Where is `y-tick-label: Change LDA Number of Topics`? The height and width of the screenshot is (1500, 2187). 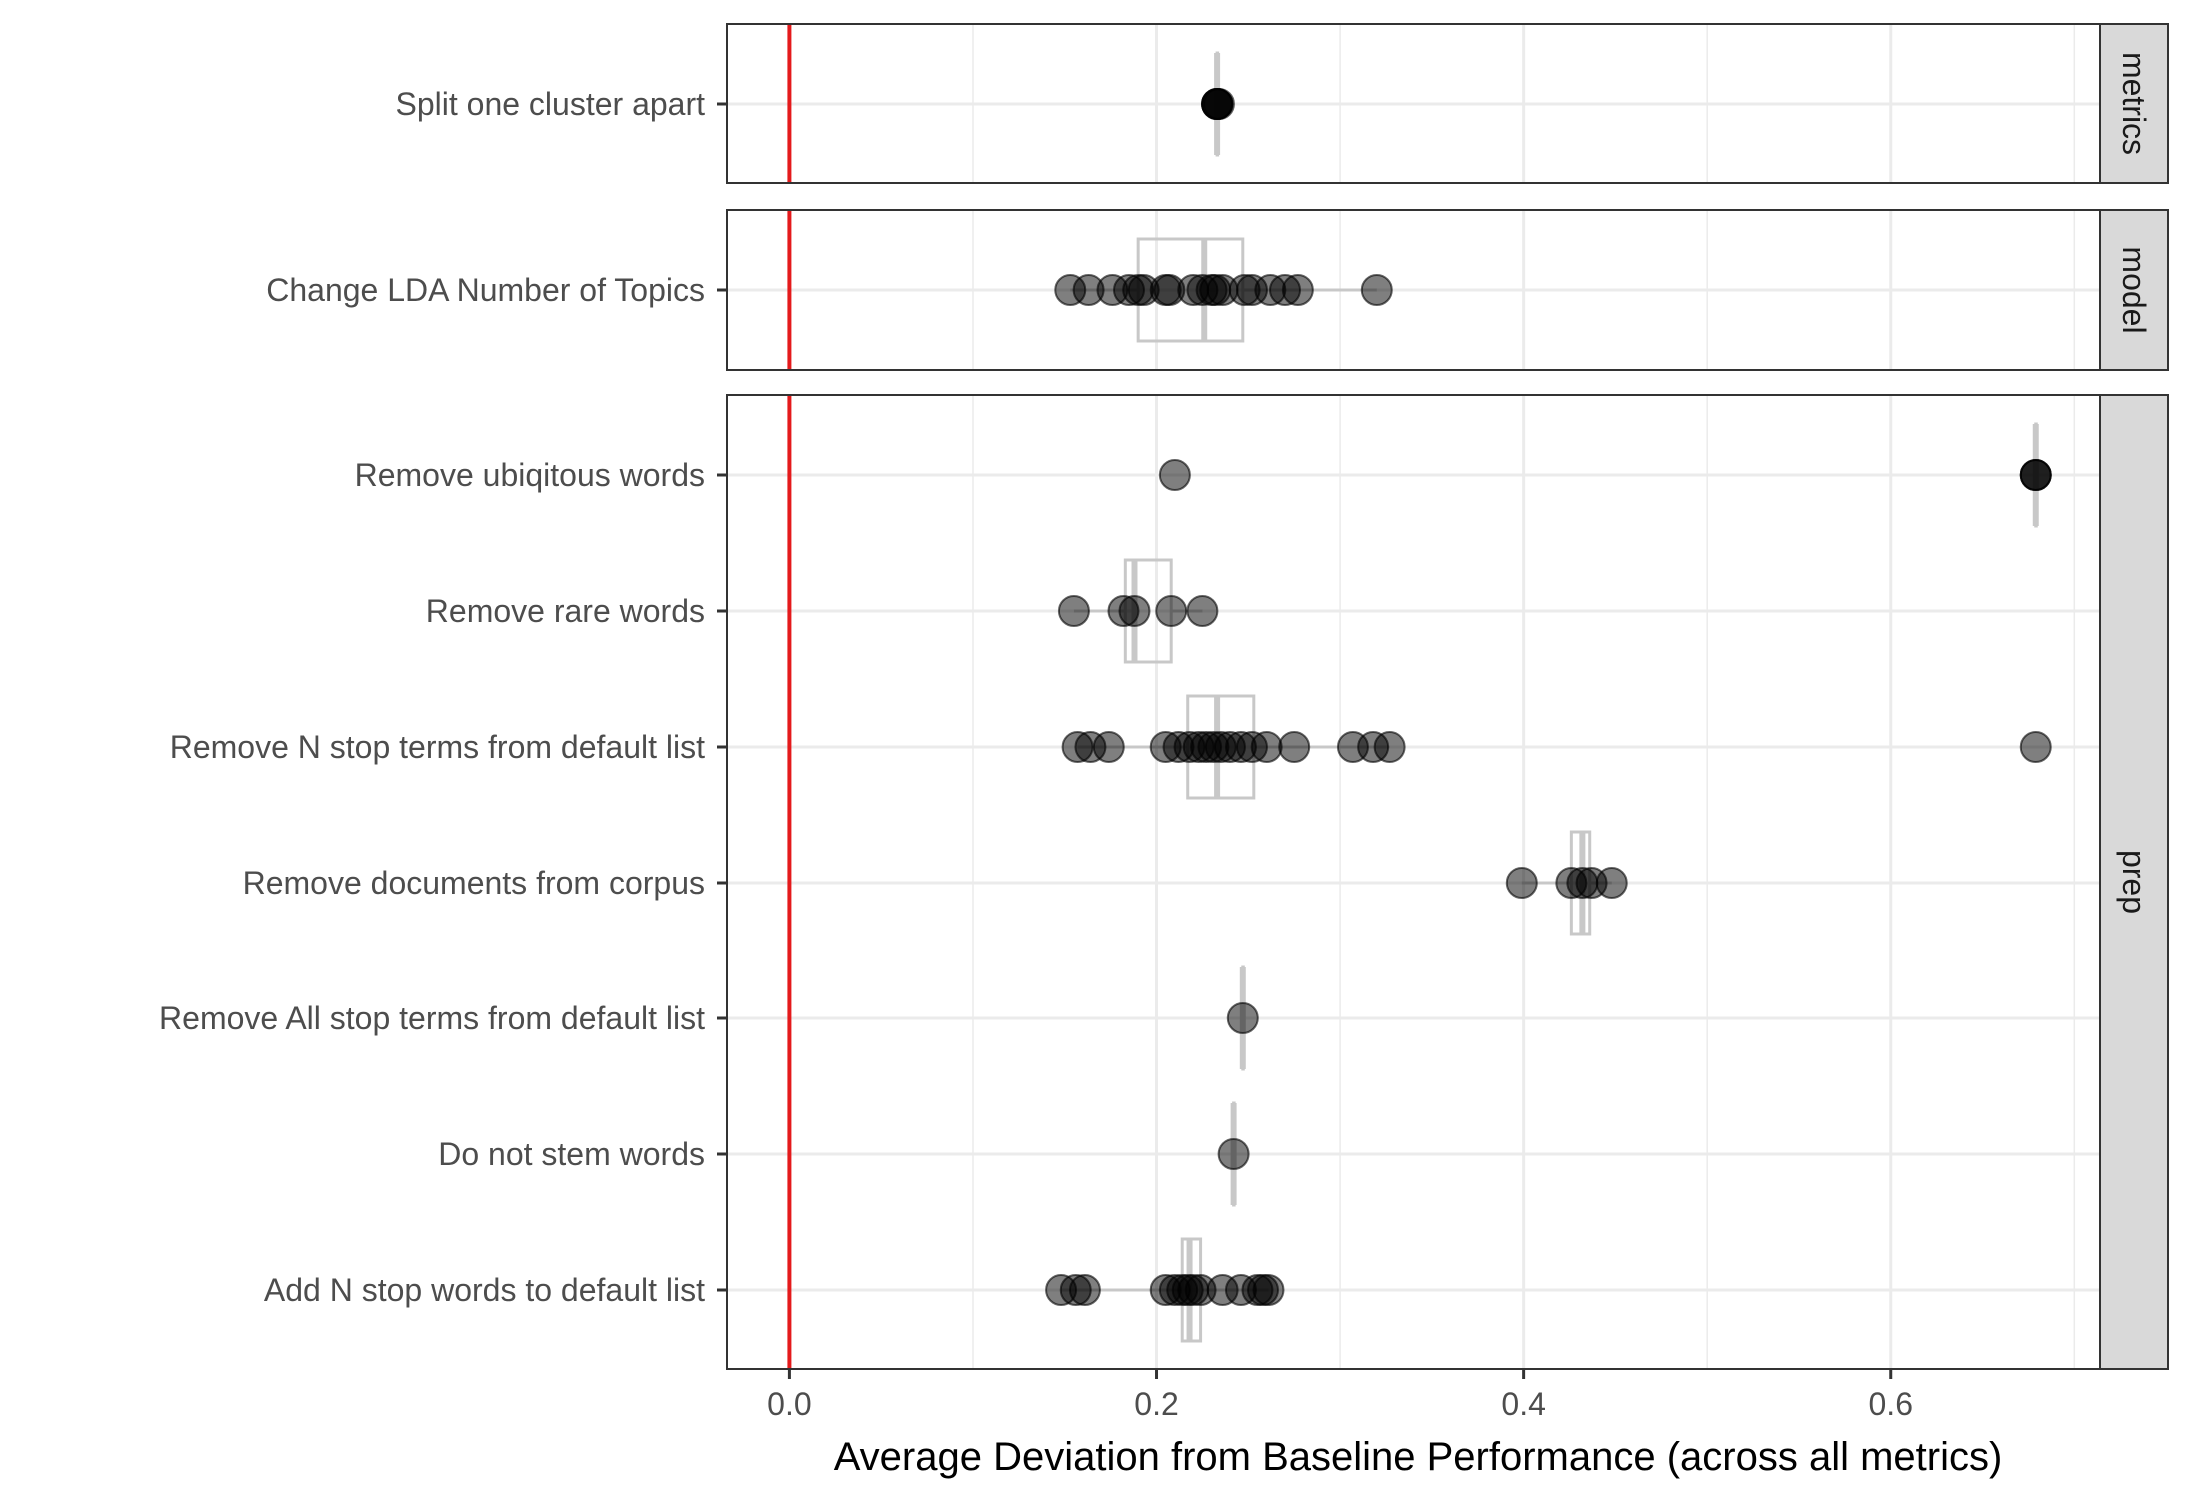
y-tick-label: Change LDA Number of Topics is located at coordinates (485, 290).